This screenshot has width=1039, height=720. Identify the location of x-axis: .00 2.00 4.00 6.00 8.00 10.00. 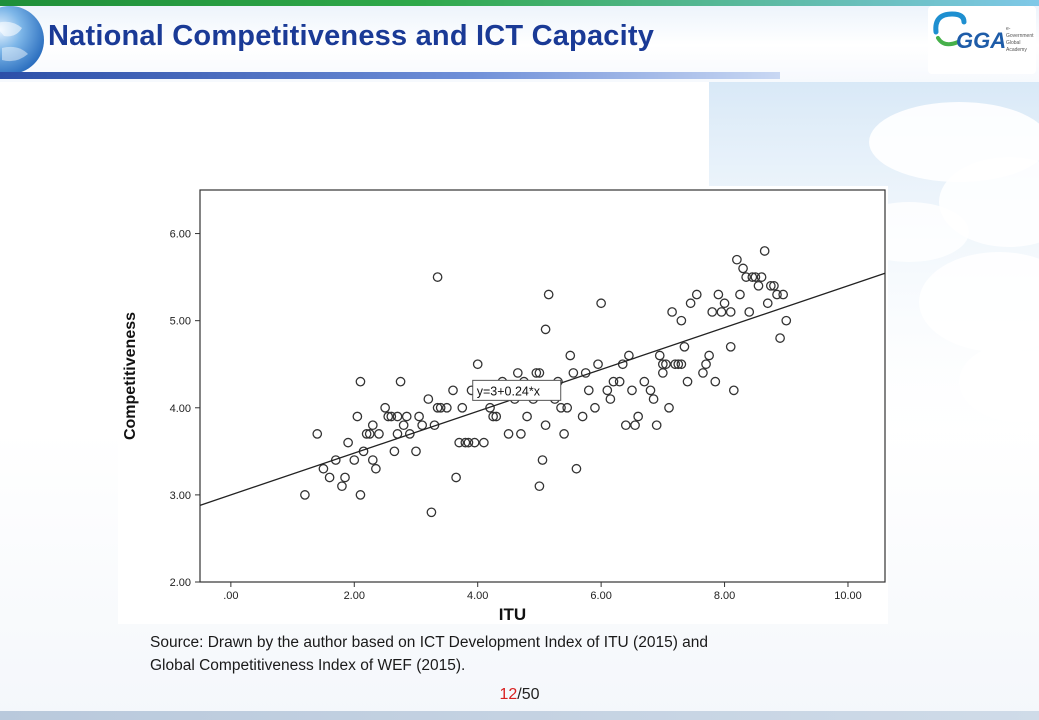
(542, 592).